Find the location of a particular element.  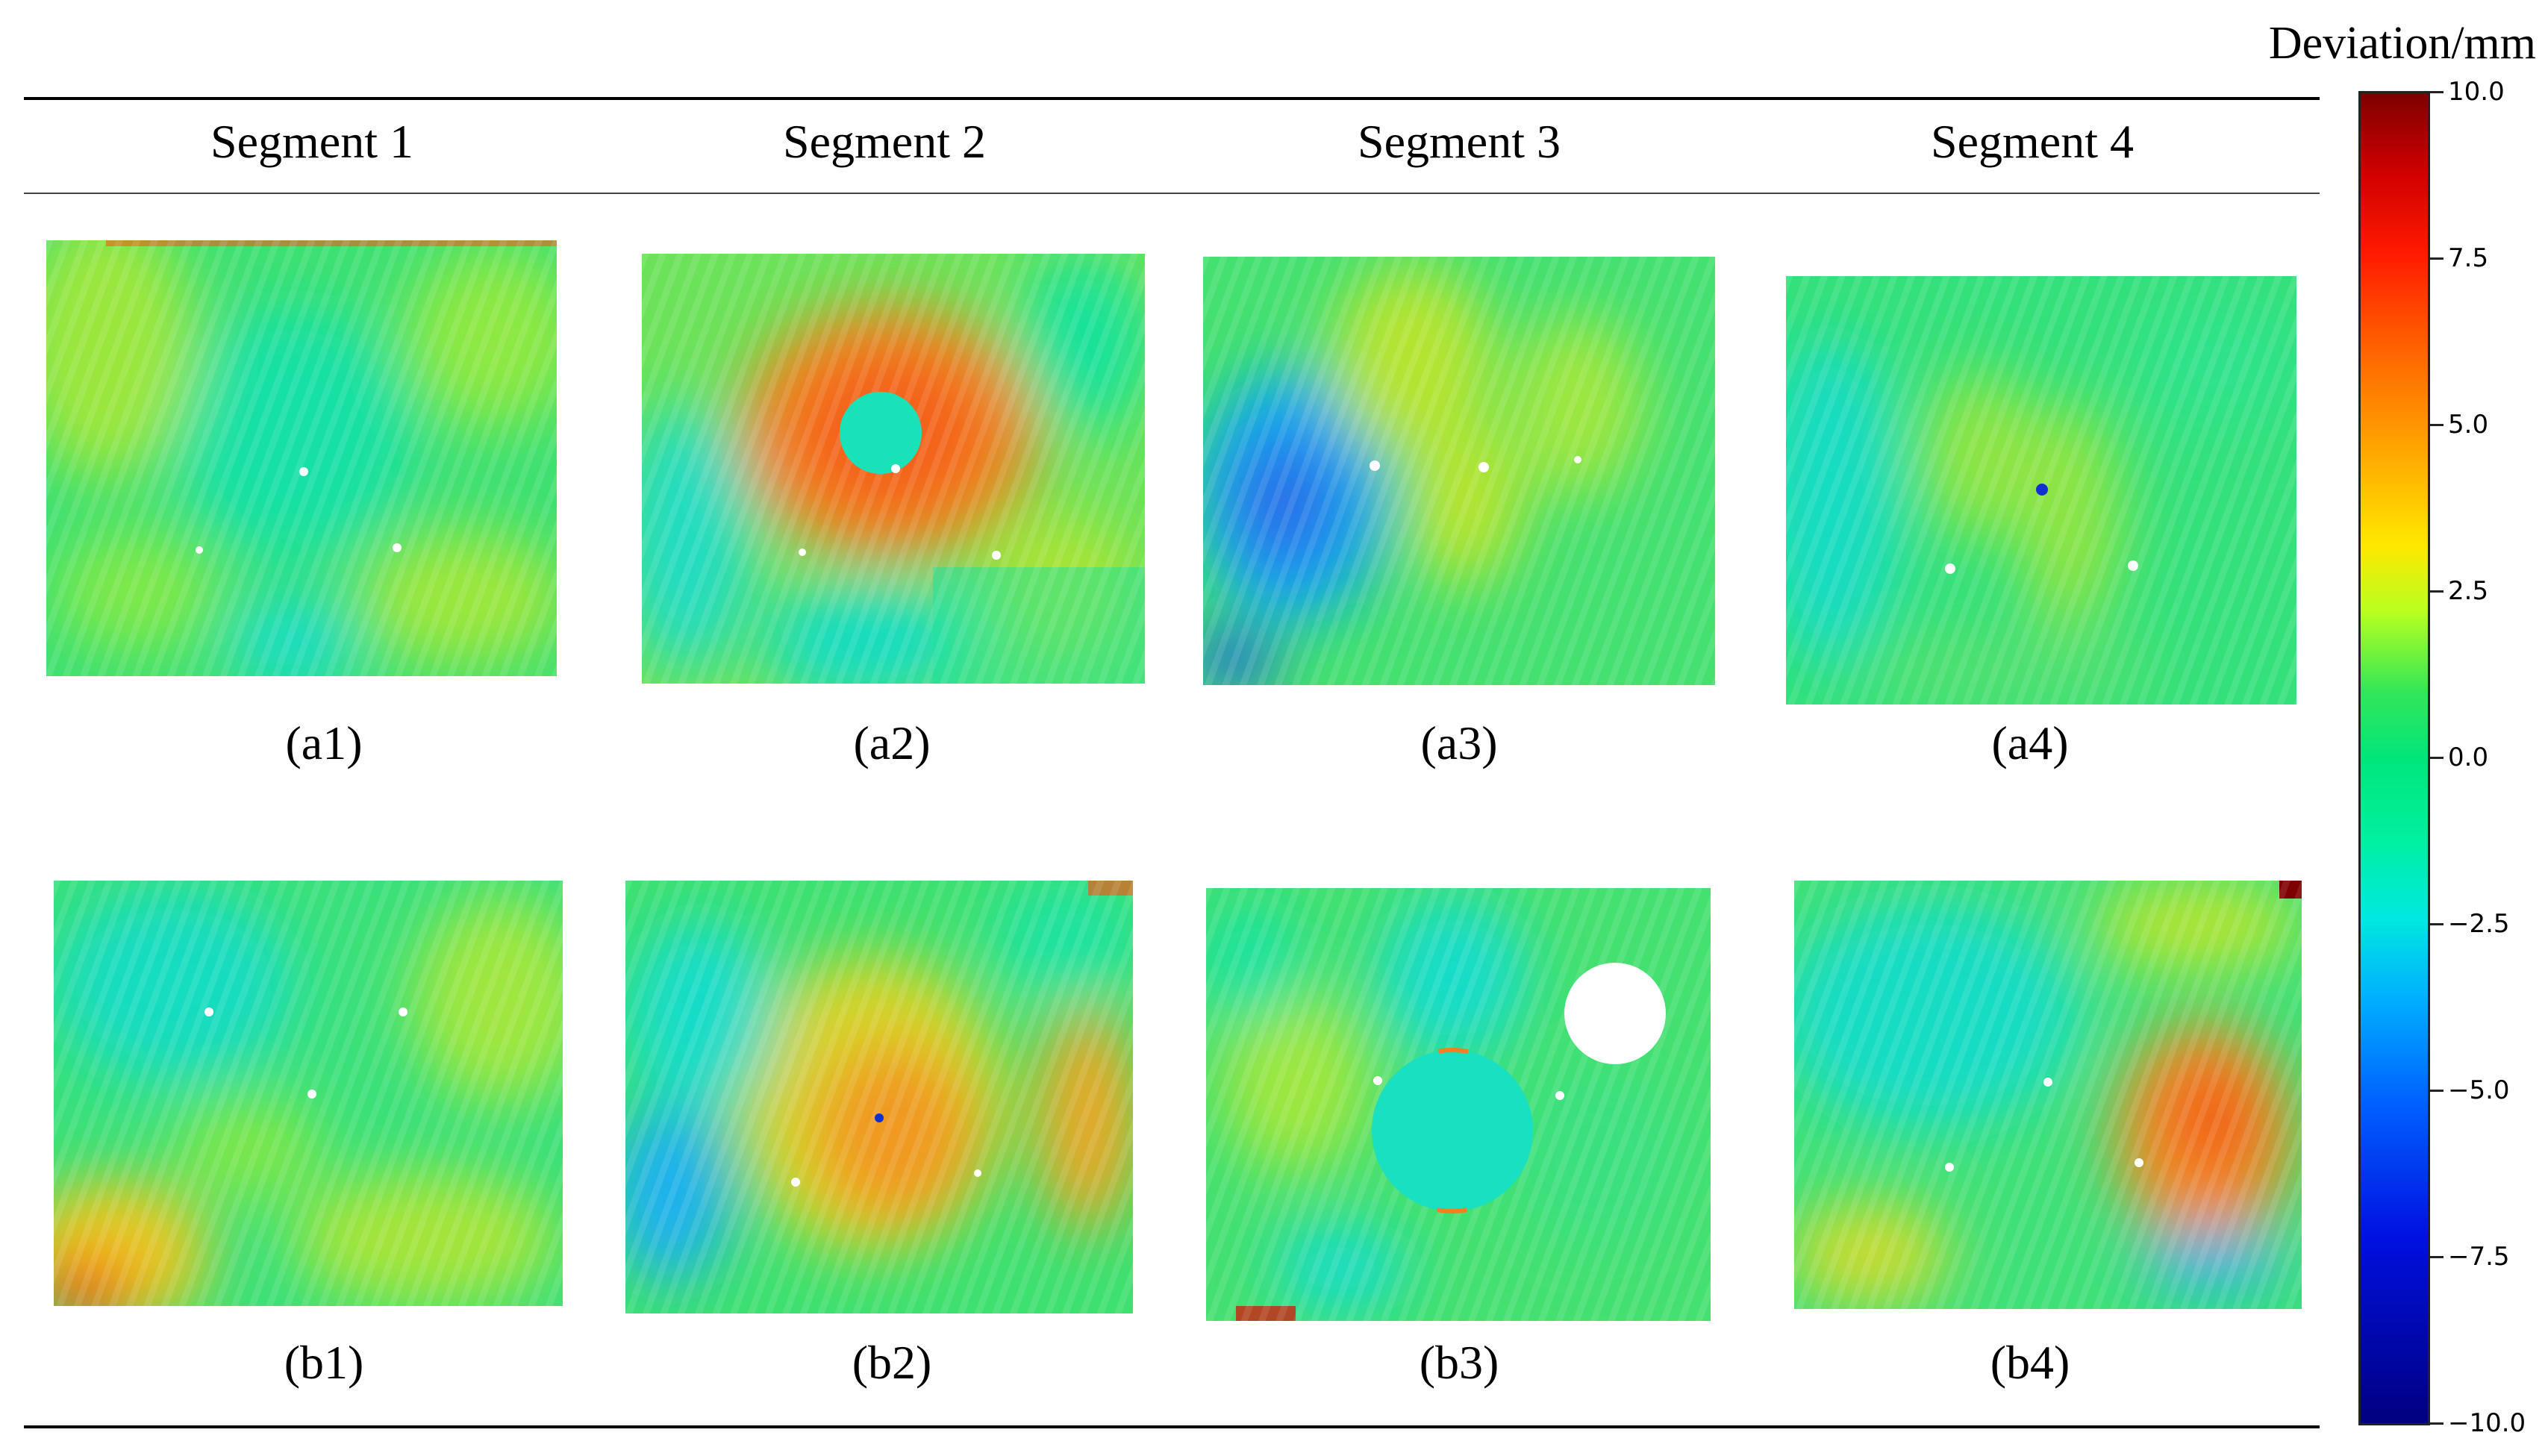

label-a3: (a3) is located at coordinates (1459, 742).